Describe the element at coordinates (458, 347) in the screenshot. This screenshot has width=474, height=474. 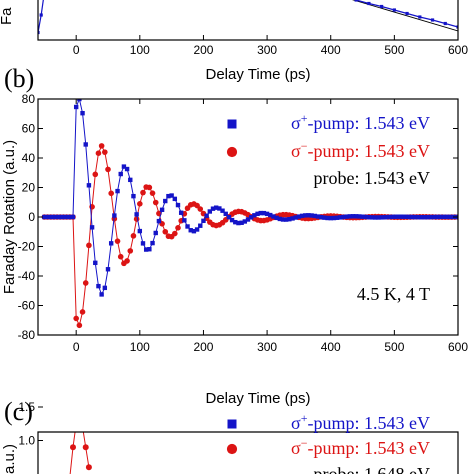
I see `panel-b-x-tick-label: 600` at that location.